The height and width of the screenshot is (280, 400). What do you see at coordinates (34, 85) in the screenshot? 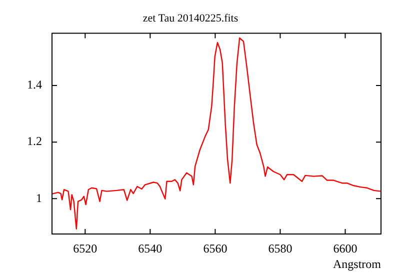
I see `y-tick-label: 1.4` at bounding box center [34, 85].